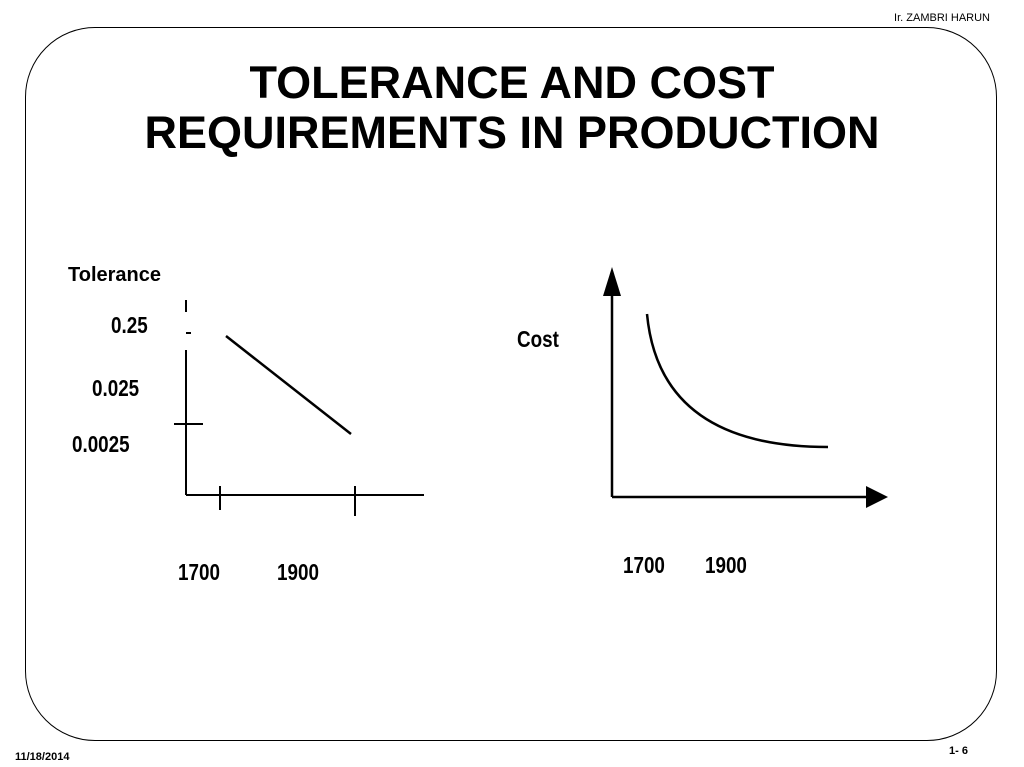 This screenshot has width=1024, height=767. What do you see at coordinates (129, 325) in the screenshot?
I see `tolerance-y-label-0: 0.25` at bounding box center [129, 325].